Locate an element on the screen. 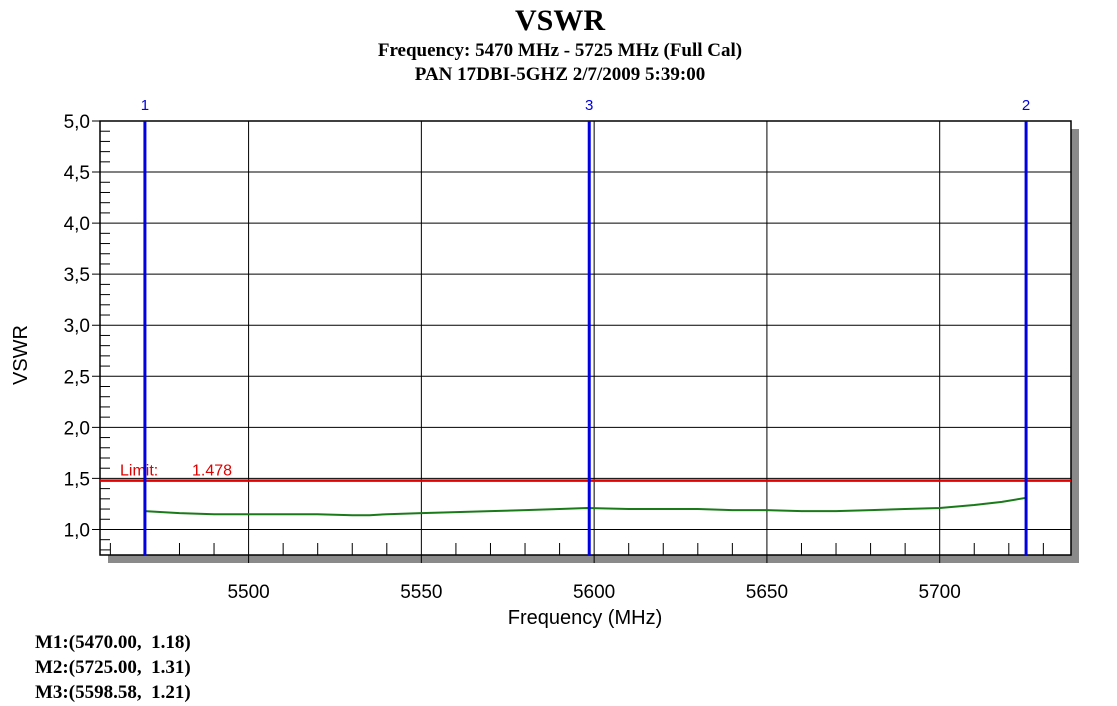  y-tick-label: 2,0 is located at coordinates (77, 428).